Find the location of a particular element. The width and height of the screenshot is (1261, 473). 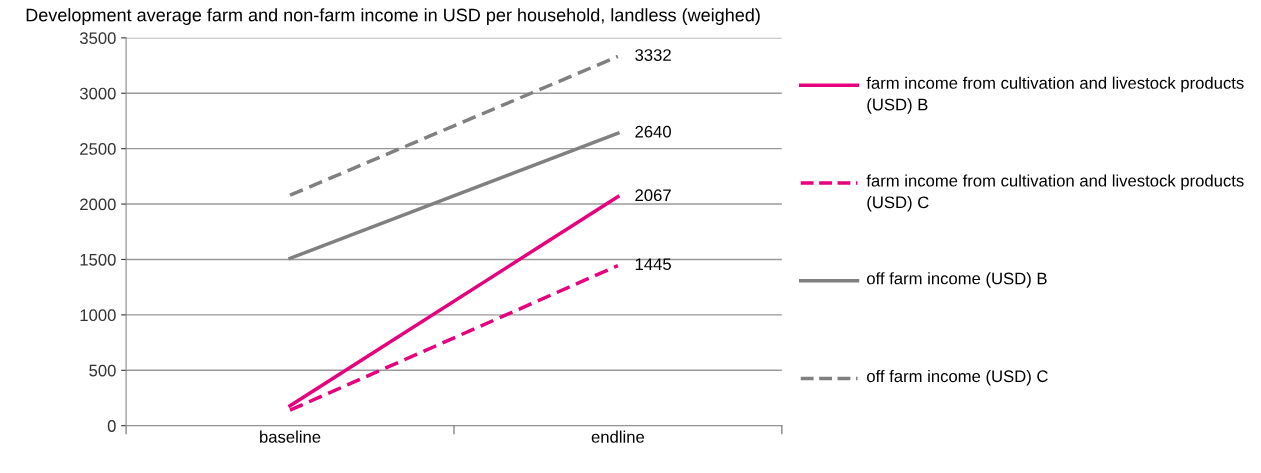

y-tick-label: 0 is located at coordinates (111, 426).